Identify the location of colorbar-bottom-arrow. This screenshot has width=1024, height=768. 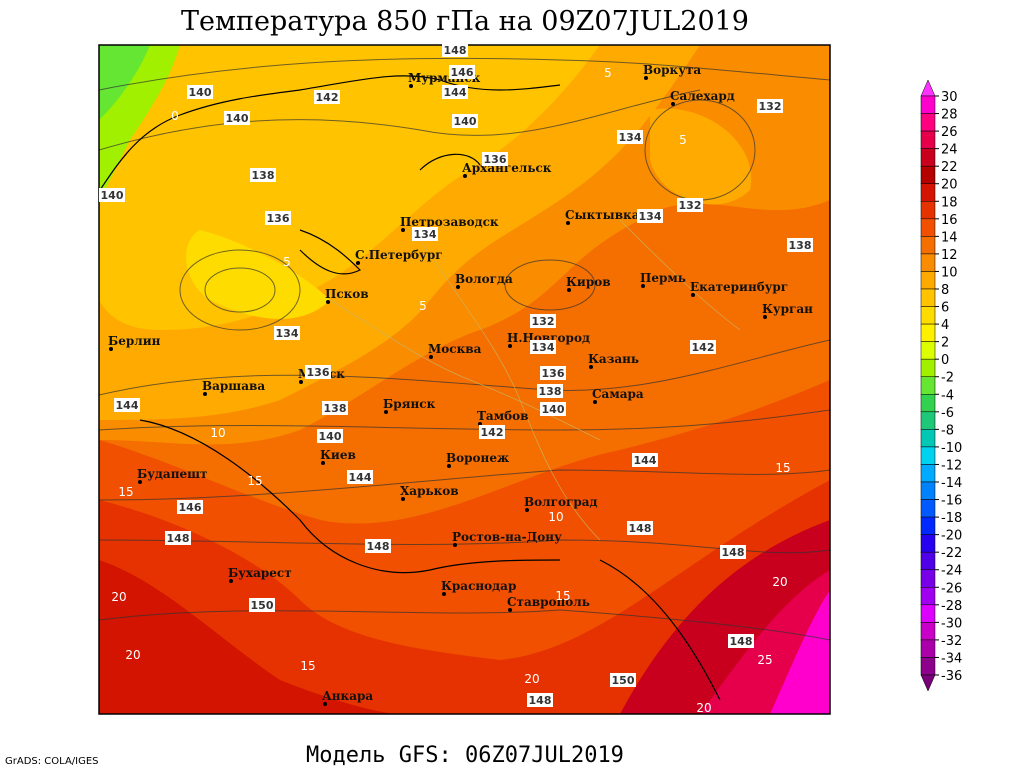
(928, 683).